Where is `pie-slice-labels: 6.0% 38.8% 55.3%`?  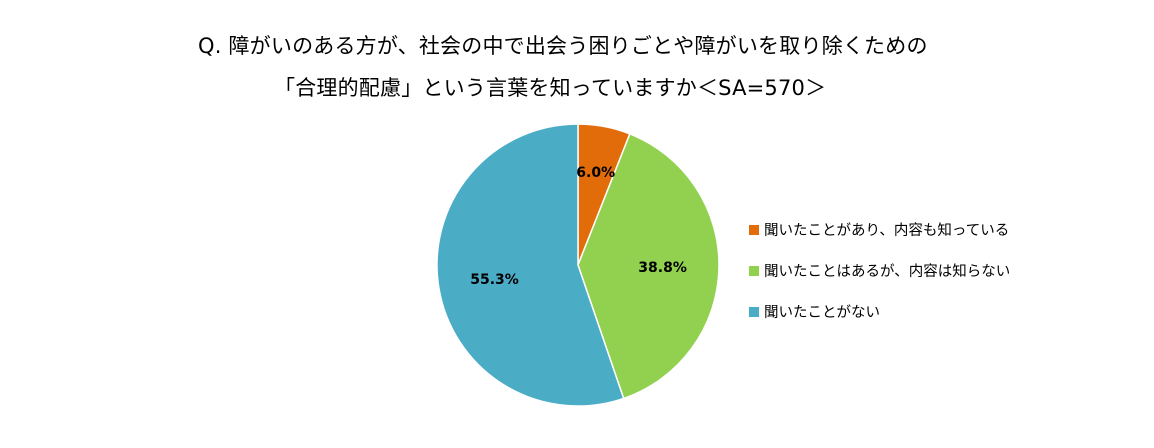 pie-slice-labels: 6.0% 38.8% 55.3% is located at coordinates (578, 226).